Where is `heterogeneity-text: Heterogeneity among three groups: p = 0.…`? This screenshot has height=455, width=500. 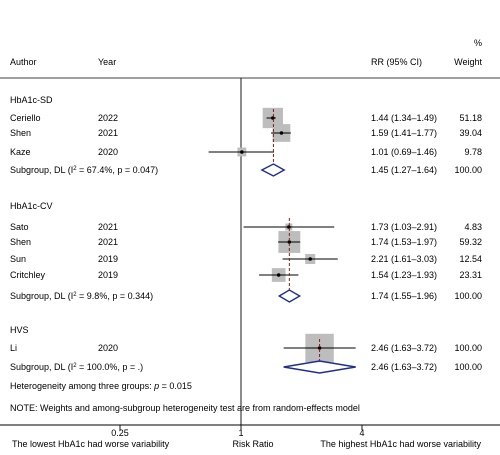
heterogeneity-text: Heterogeneity among three groups: p = 0.… is located at coordinates (101, 386).